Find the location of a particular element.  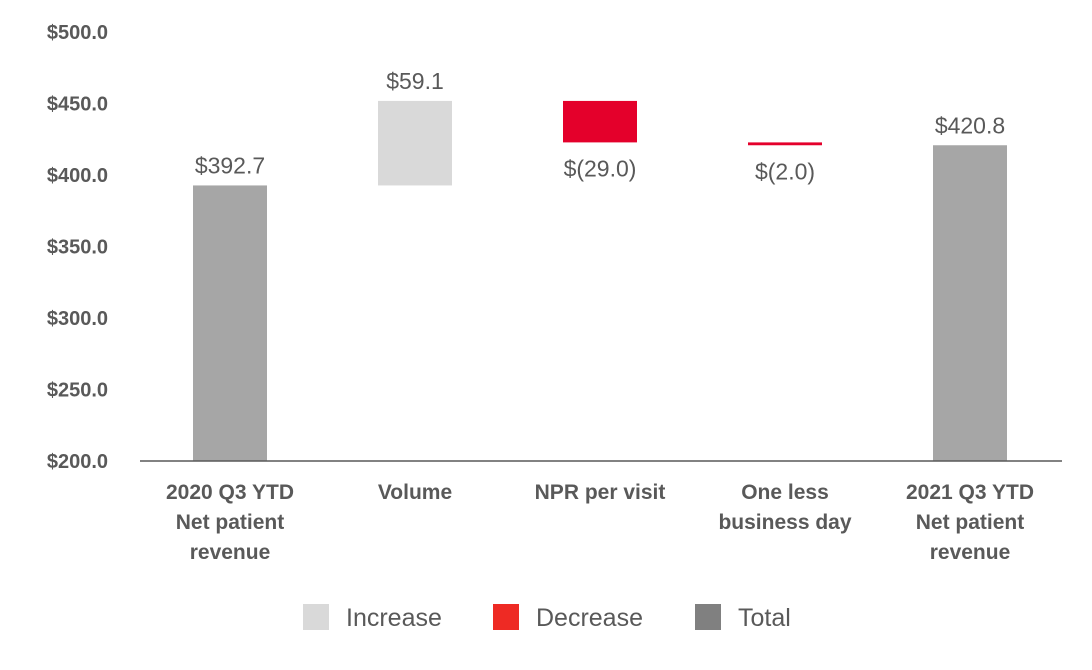

legend-swatch-decrease is located at coordinates (506, 617).